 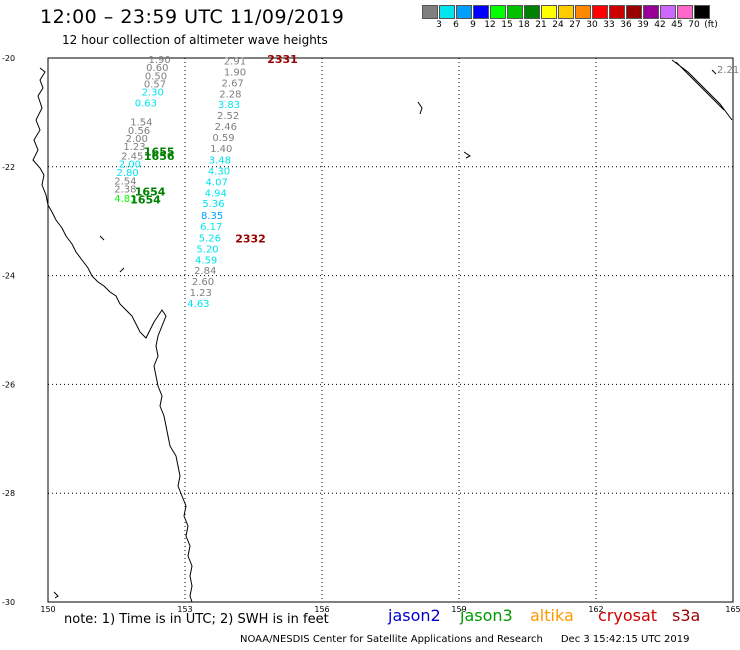 I want to click on latitude-tick-label: -24, so click(x=8, y=276).